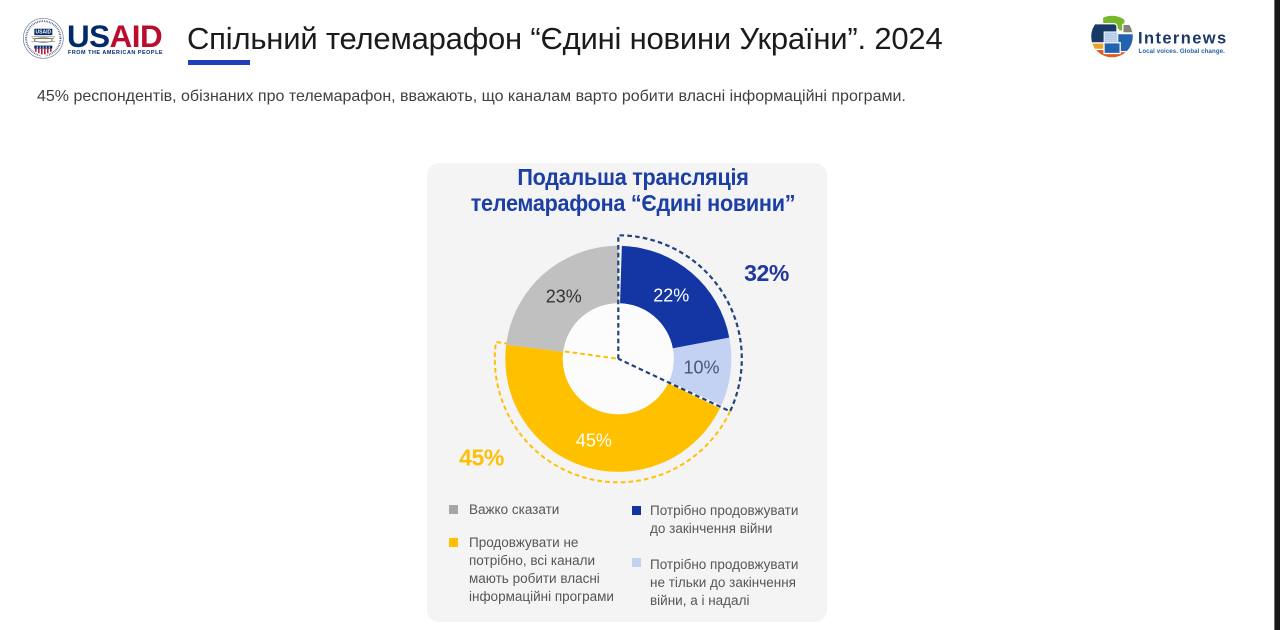  Describe the element at coordinates (1183, 39) in the screenshot. I see `svg-text: Internews` at that location.